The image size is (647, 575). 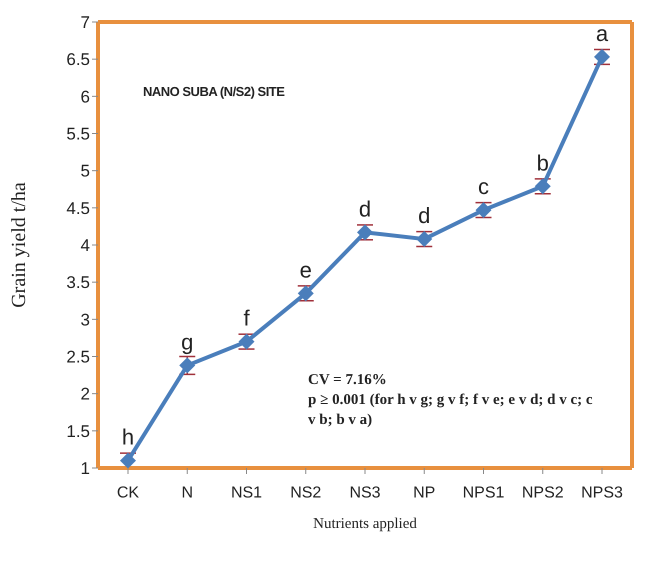 What do you see at coordinates (348, 380) in the screenshot?
I see `annotation: CV = 7.16%` at bounding box center [348, 380].